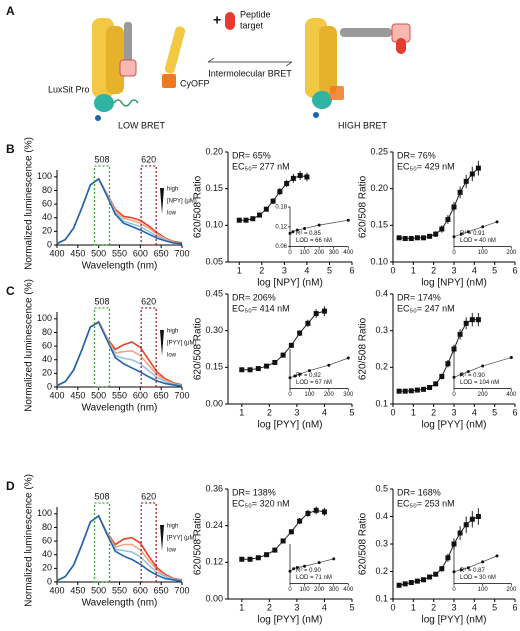 This screenshot has height=631, width=520. Describe the element at coordinates (255, 14) in the screenshot. I see `peptide-label: Peptide` at that location.